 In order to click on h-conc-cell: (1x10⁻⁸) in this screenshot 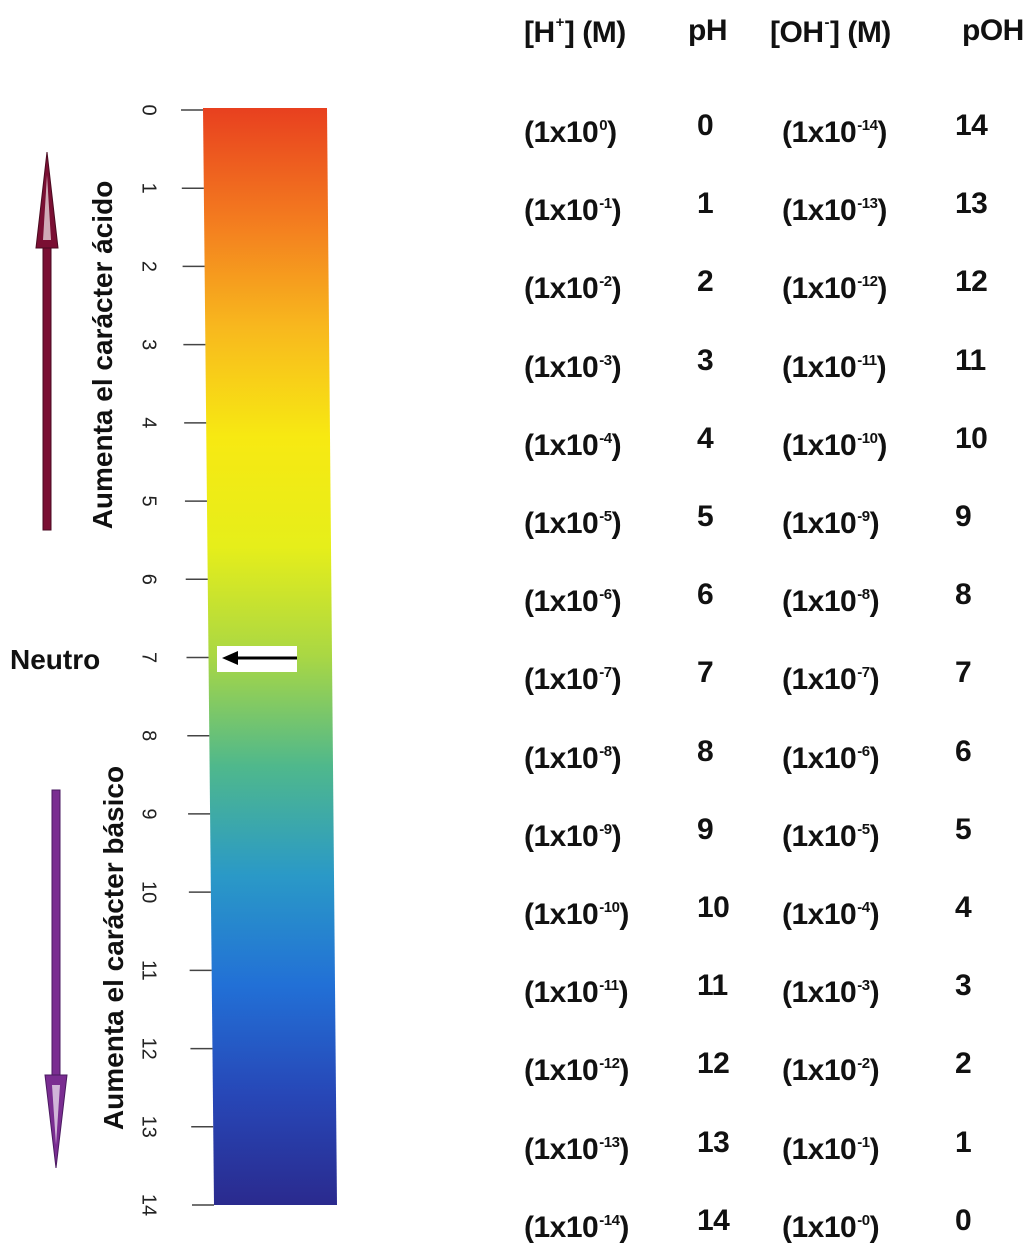, I will do `click(573, 758)`.